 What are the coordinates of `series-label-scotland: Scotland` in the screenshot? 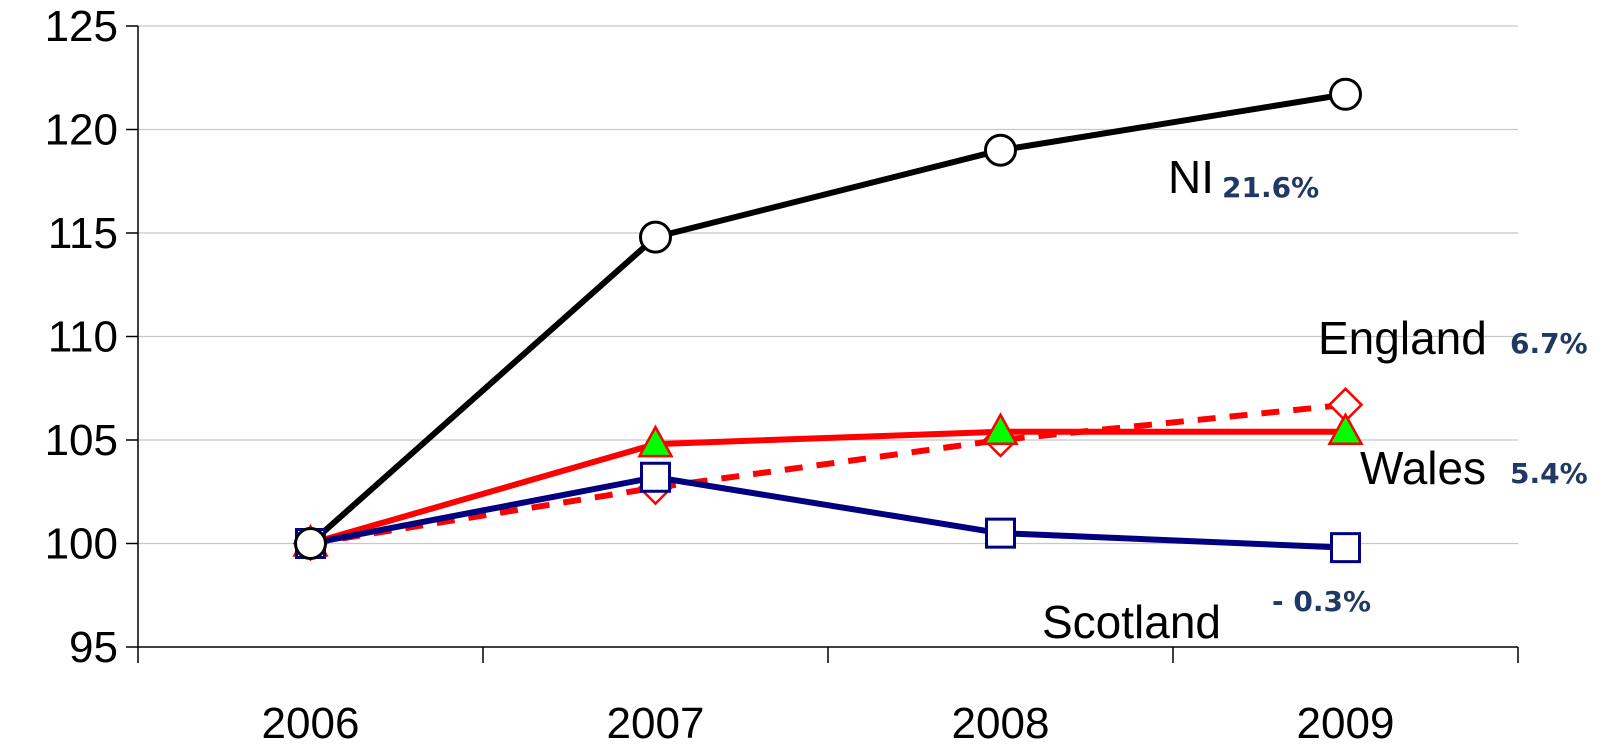 It's located at (1131, 622).